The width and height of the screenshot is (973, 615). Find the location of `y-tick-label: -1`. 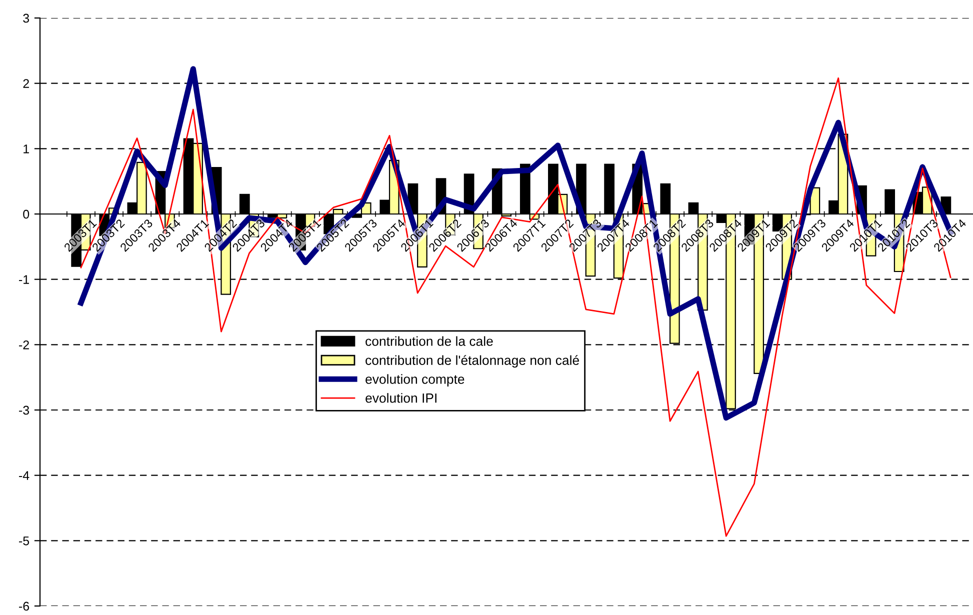

y-tick-label: -1 is located at coordinates (24, 279).